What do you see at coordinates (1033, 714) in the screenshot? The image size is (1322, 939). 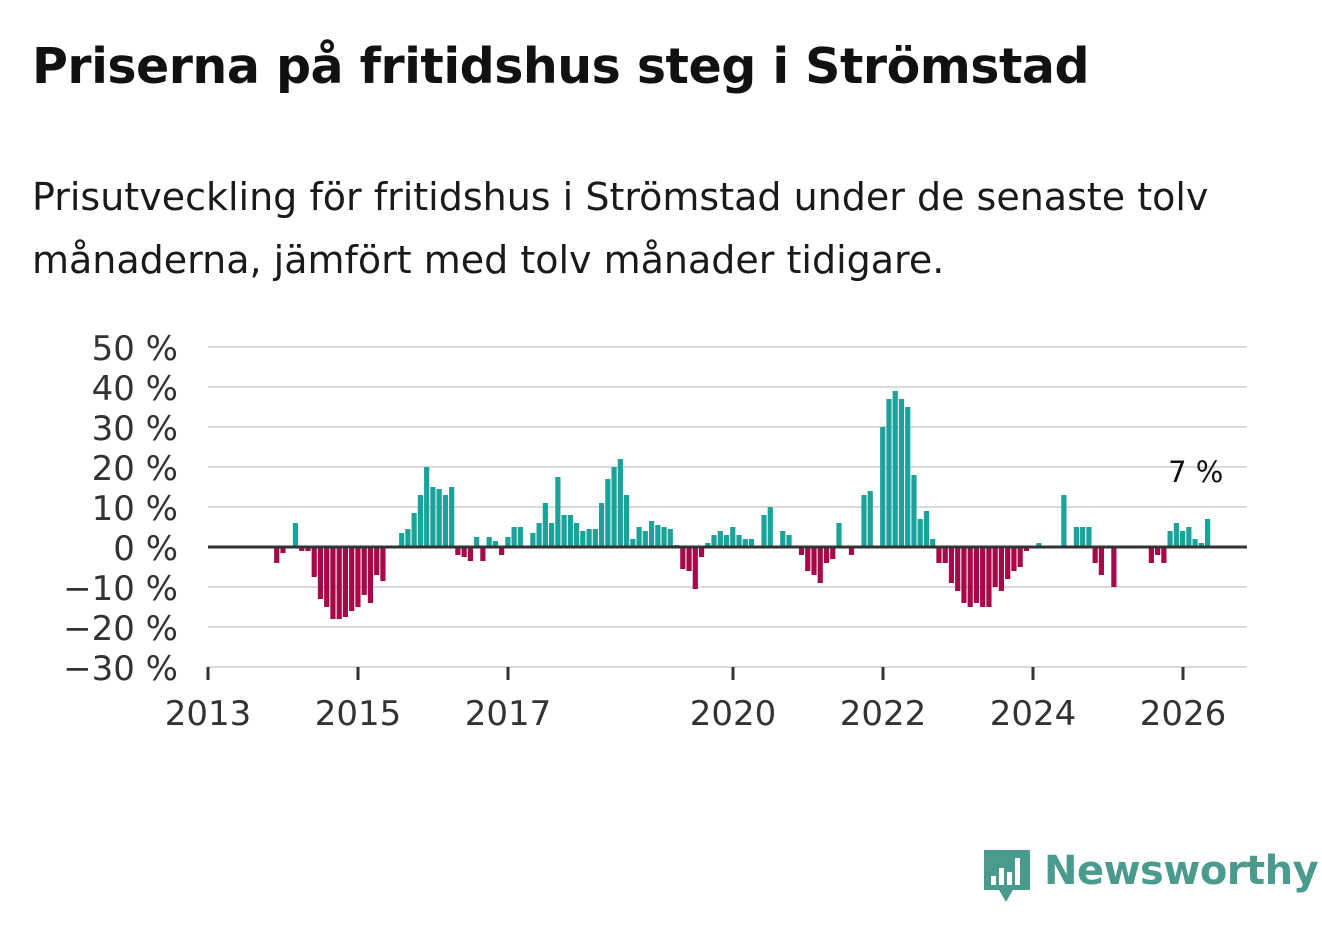 I see `x-tick-label: 2024` at bounding box center [1033, 714].